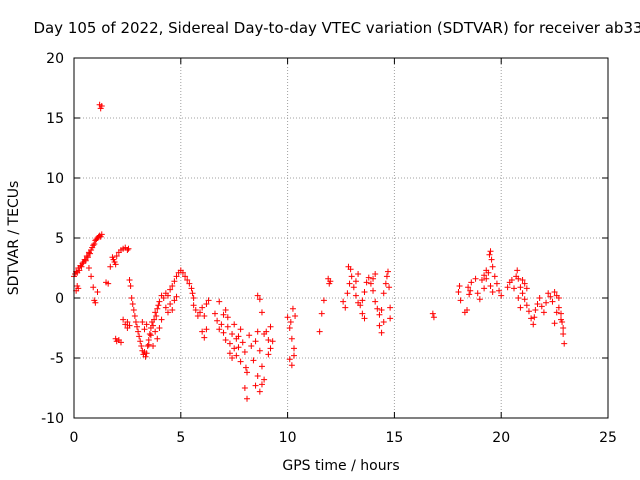  I want to click on x-tick-label: 5, so click(180, 438).